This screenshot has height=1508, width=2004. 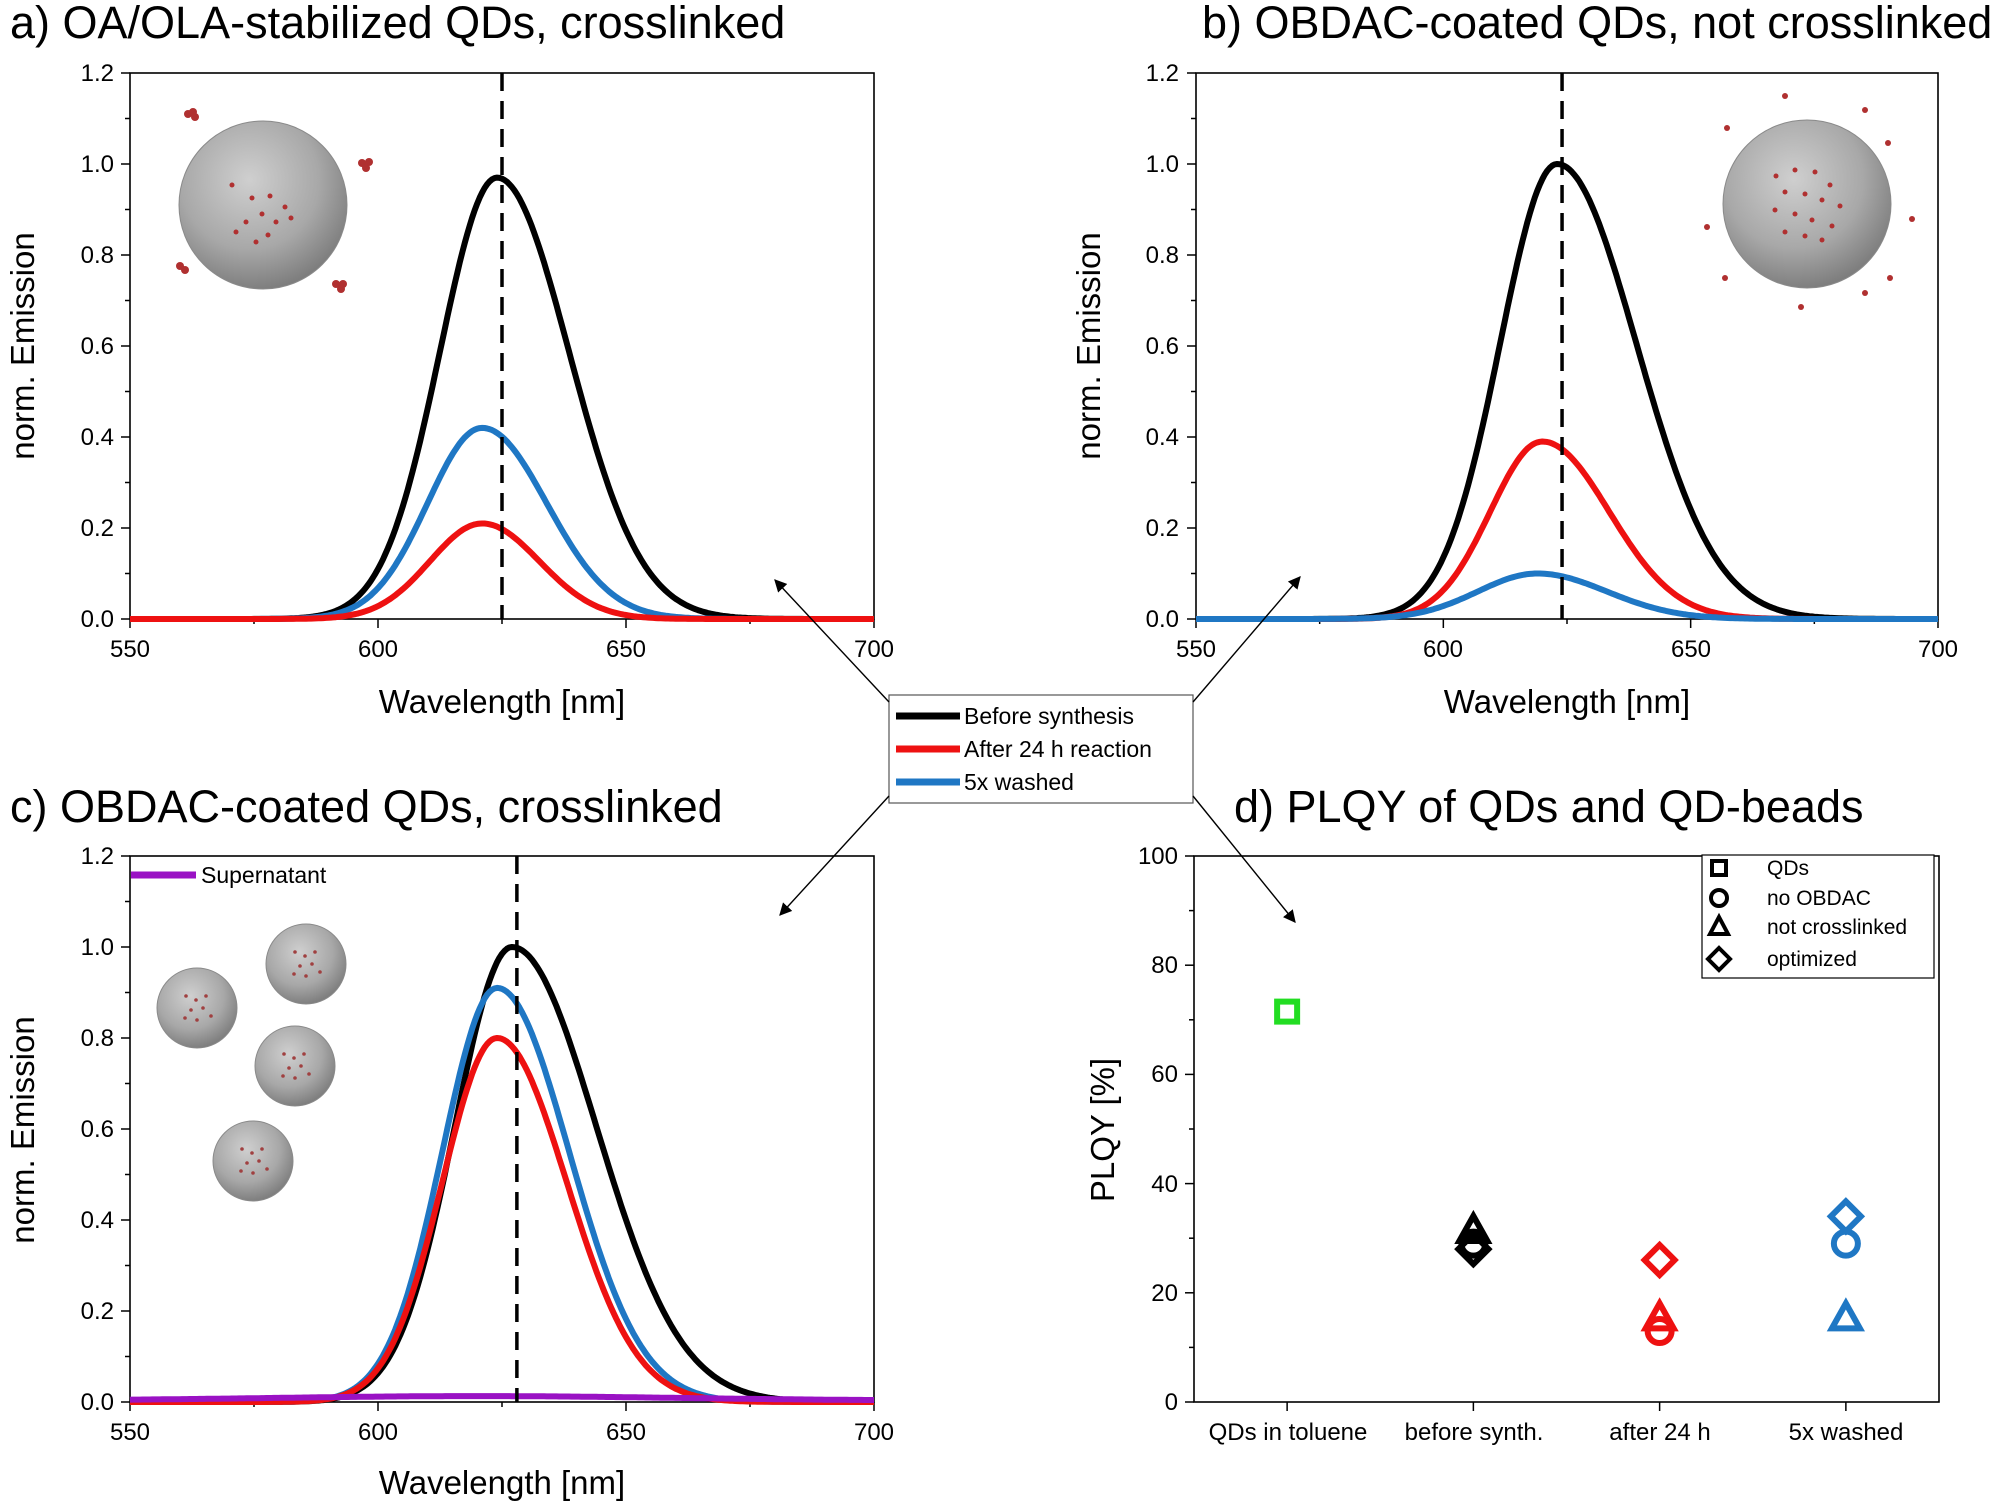 What do you see at coordinates (1158, 856) in the screenshot?
I see `y-tick-label: 100` at bounding box center [1158, 856].